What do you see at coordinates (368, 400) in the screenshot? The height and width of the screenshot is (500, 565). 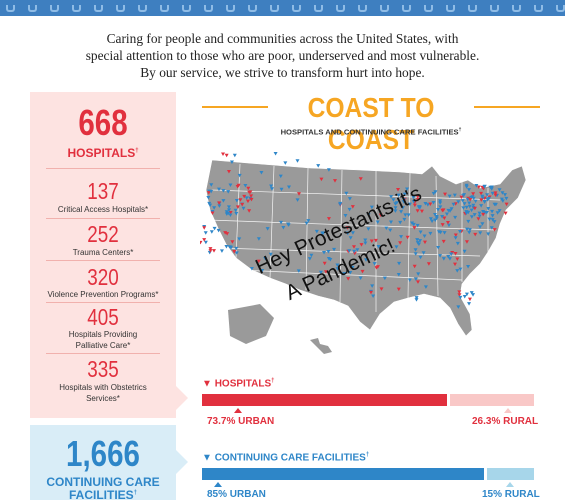 I see `hospitals-bar` at bounding box center [368, 400].